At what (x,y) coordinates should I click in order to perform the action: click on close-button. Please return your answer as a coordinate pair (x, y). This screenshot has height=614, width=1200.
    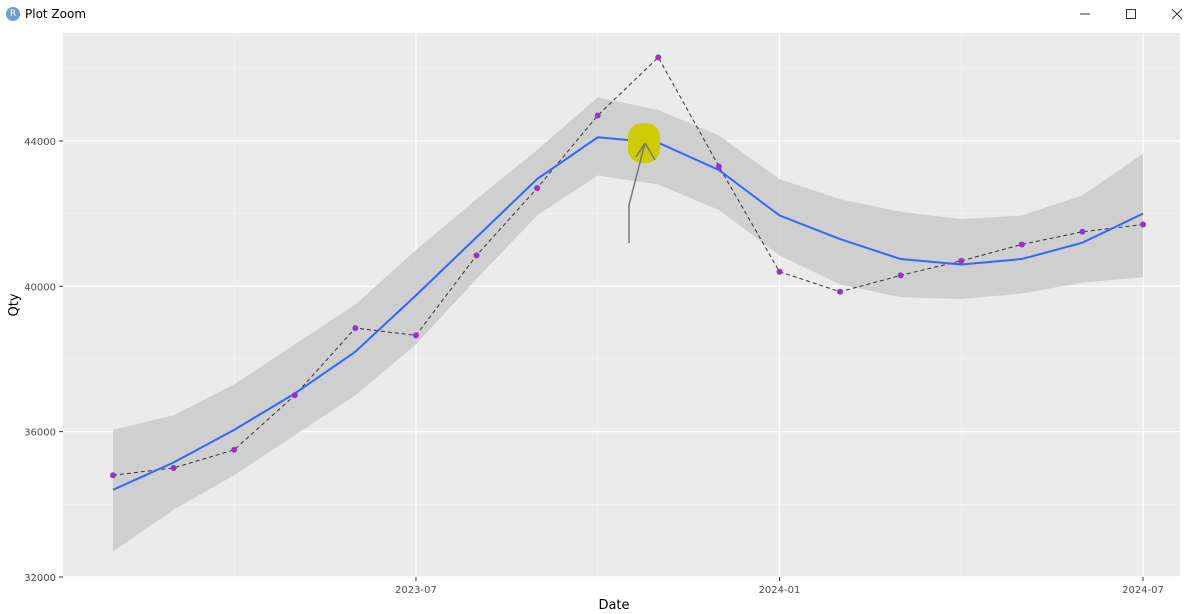
    Looking at the image, I should click on (1177, 14).